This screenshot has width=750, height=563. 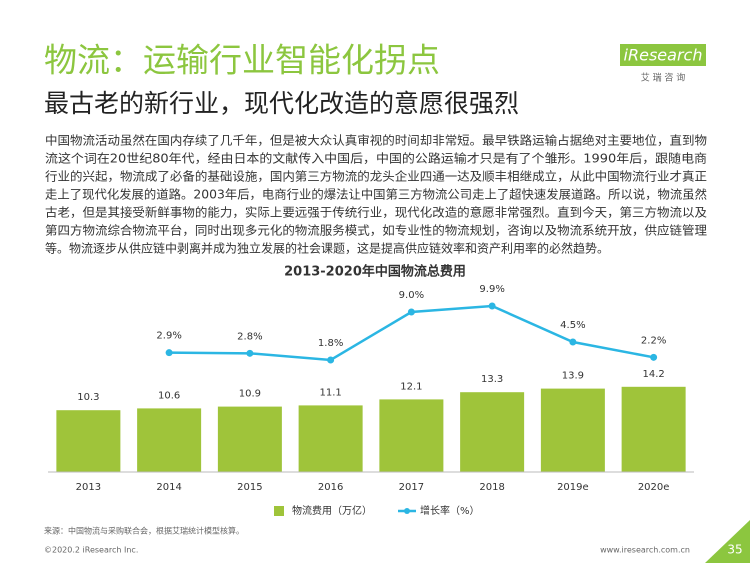 What do you see at coordinates (330, 392) in the screenshot?
I see `data-label: 11.1` at bounding box center [330, 392].